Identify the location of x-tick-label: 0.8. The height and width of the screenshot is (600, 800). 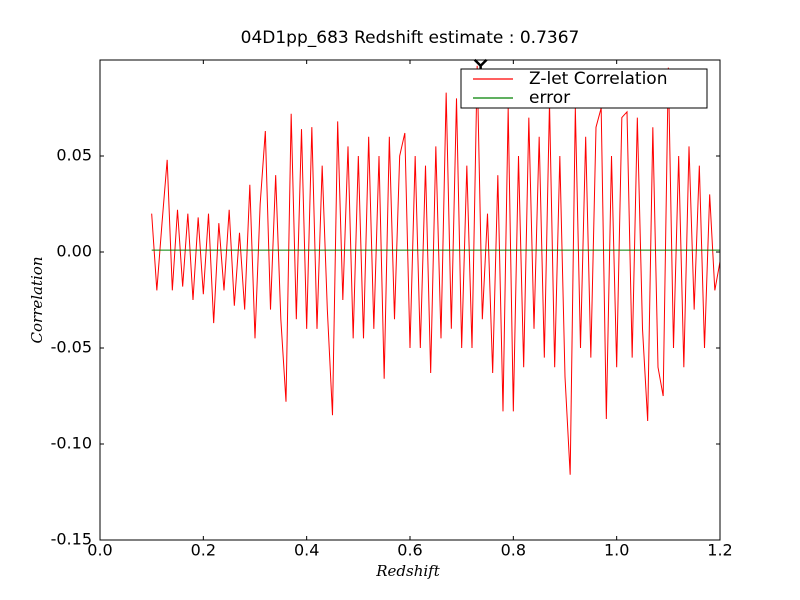
(513, 550).